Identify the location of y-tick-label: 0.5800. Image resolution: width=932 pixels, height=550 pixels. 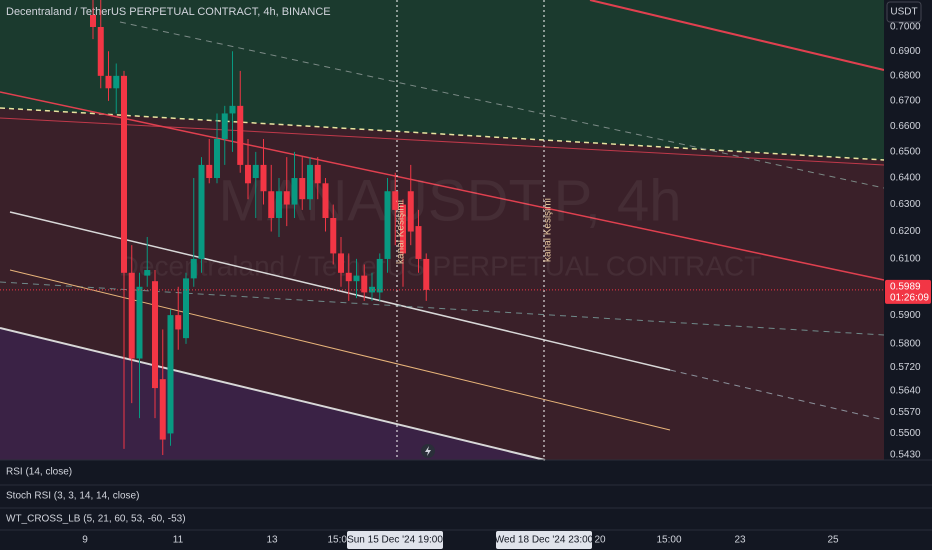
(905, 344).